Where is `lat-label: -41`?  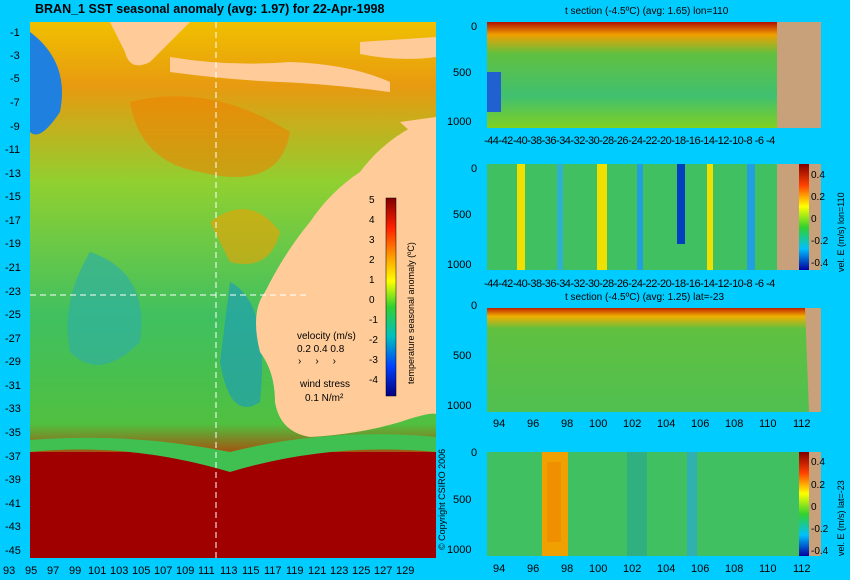
lat-label: -41 is located at coordinates (13, 504).